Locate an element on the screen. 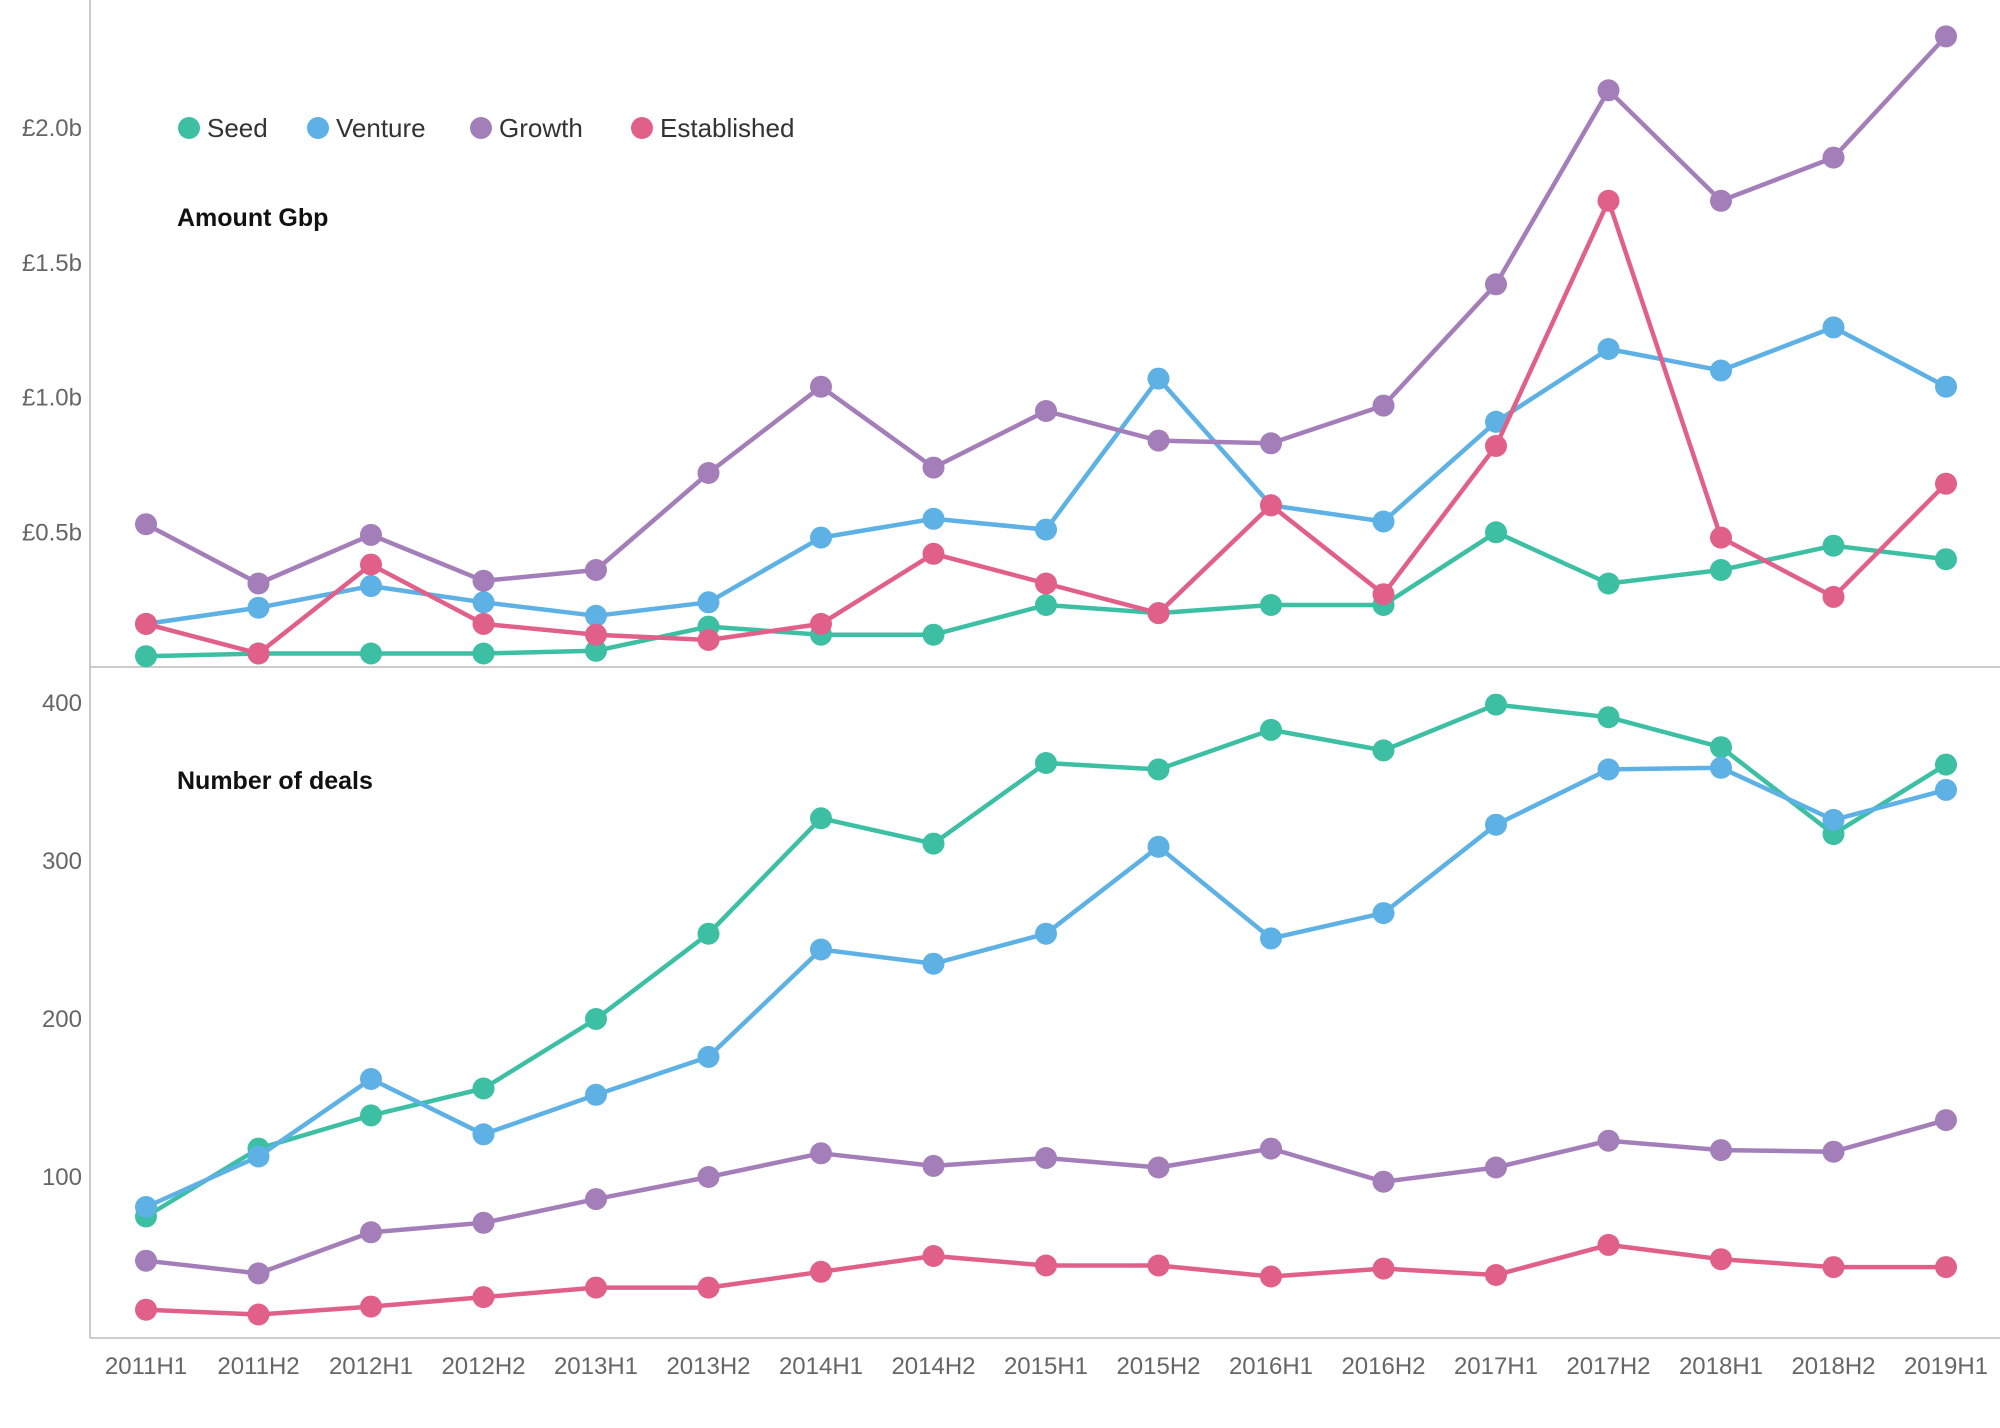 The height and width of the screenshot is (1428, 2000). point-deals-established-2018H2 is located at coordinates (1833, 1267).